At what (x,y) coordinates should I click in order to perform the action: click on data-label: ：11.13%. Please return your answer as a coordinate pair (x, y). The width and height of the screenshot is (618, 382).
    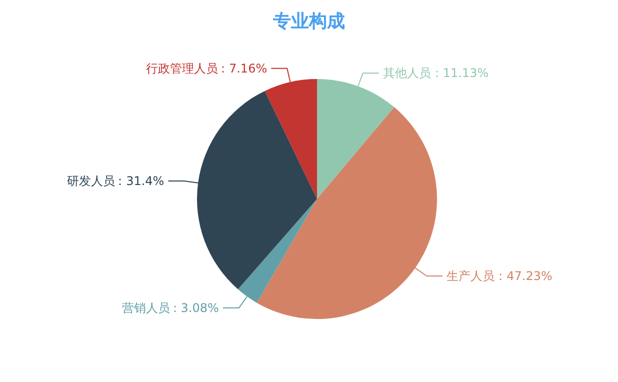
    Looking at the image, I should click on (459, 73).